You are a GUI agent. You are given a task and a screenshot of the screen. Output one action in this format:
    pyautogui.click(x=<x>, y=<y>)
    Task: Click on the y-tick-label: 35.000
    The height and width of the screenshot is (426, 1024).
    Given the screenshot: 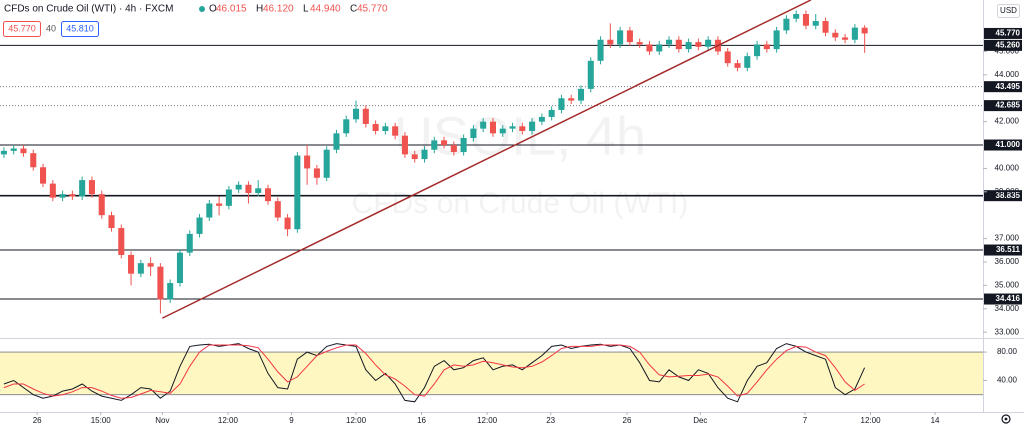 What is the action you would take?
    pyautogui.click(x=1007, y=284)
    